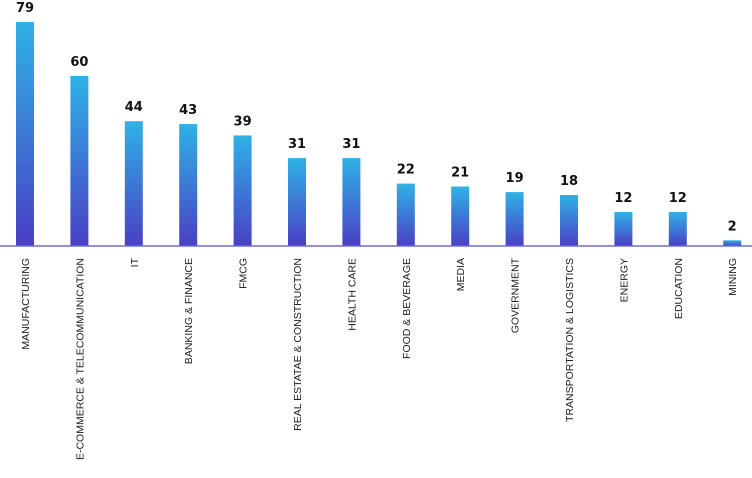 This screenshot has height=478, width=752. What do you see at coordinates (188, 110) in the screenshot?
I see `bar-value-label: 43` at bounding box center [188, 110].